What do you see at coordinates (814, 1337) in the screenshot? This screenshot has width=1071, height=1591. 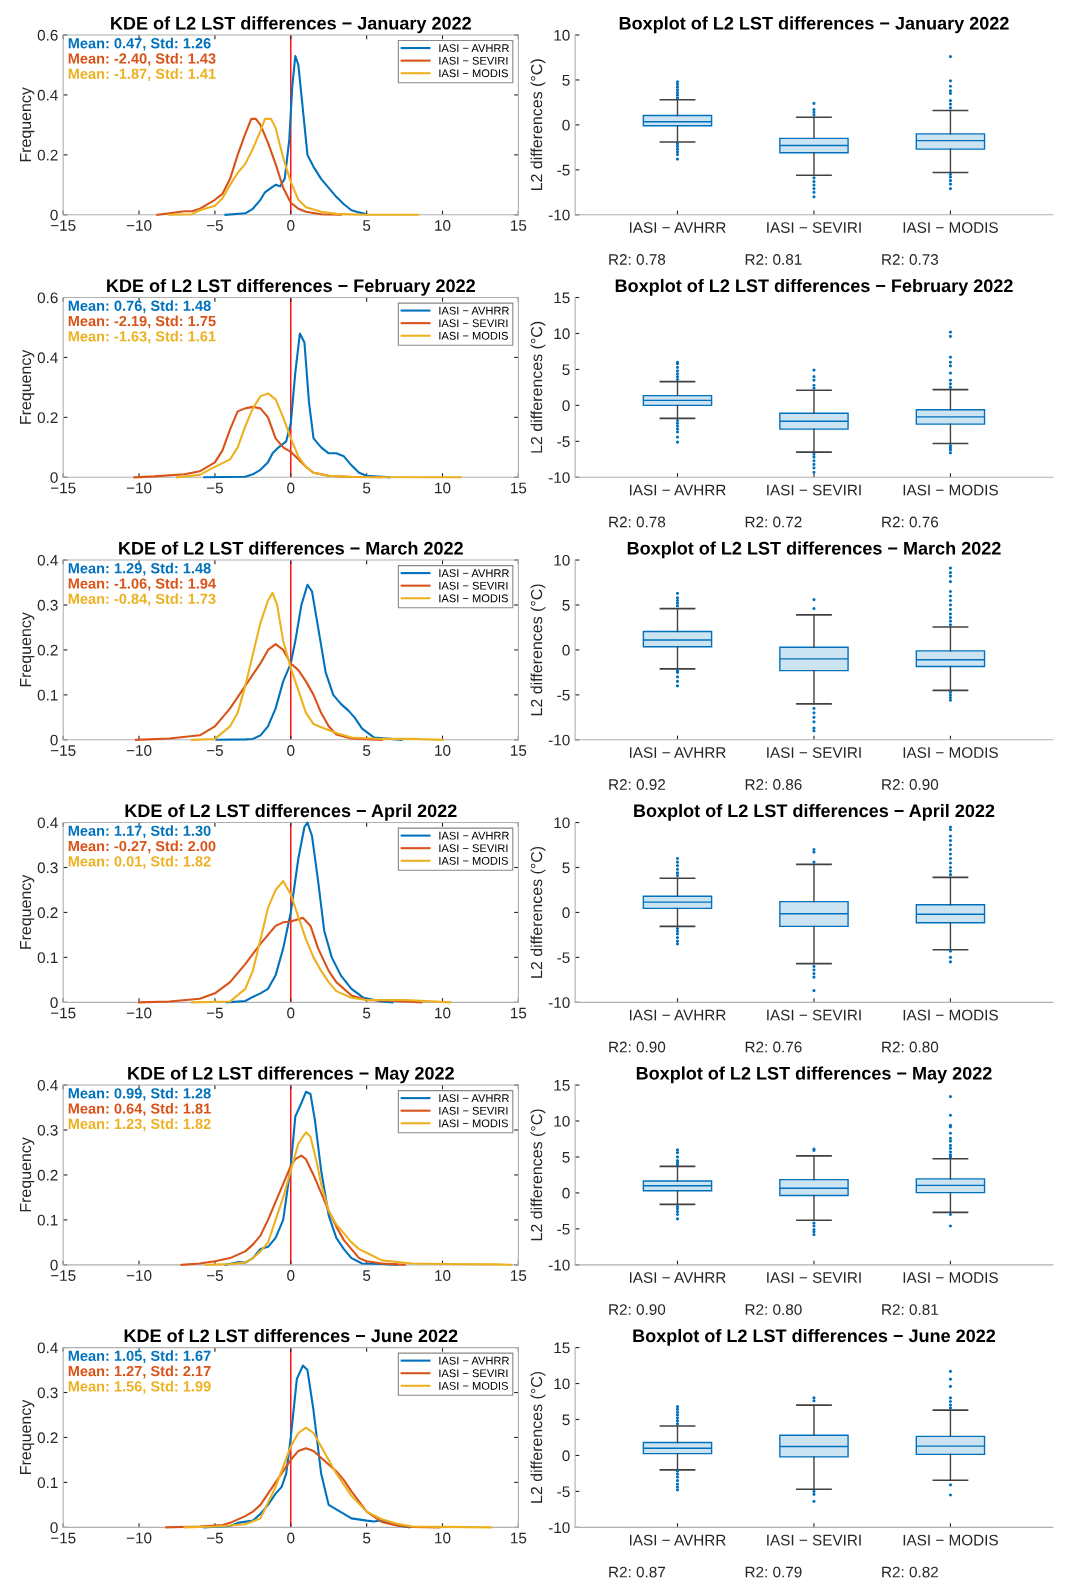 I see `chart-title: Boxplot of L2 LST differences − June 2022` at bounding box center [814, 1337].